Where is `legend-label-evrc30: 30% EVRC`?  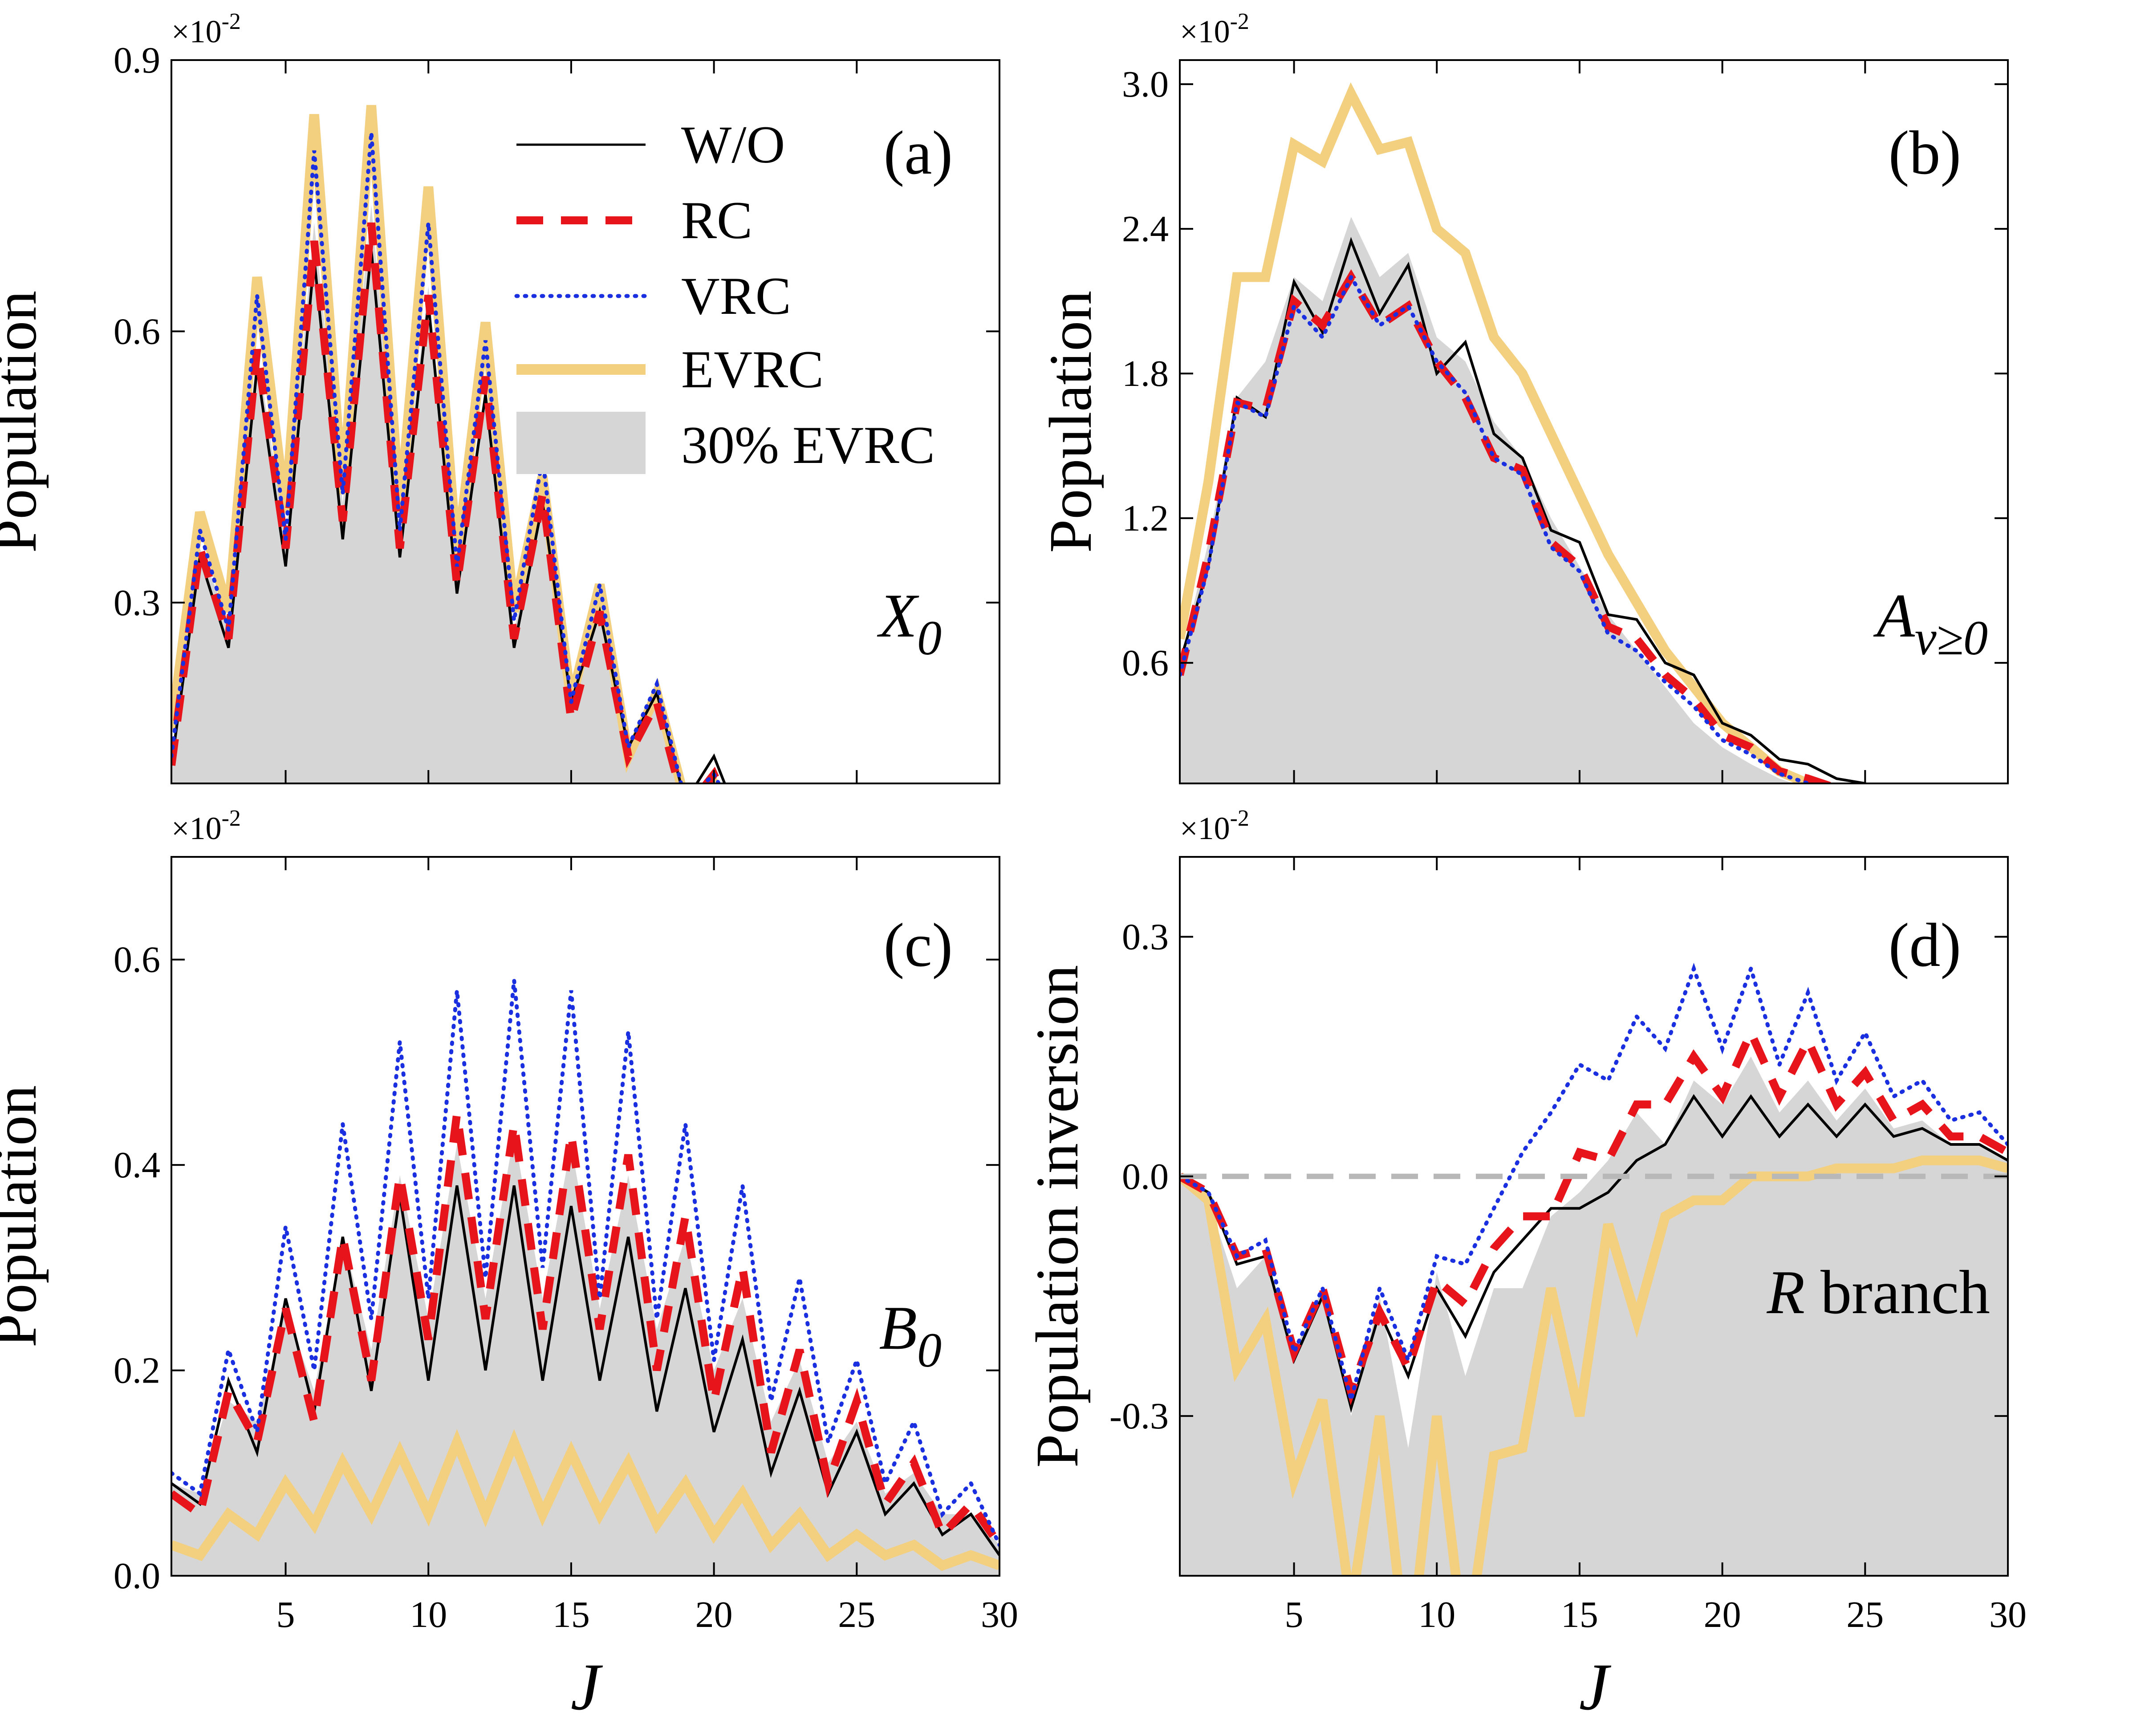
legend-label-evrc30: 30% EVRC is located at coordinates (808, 445).